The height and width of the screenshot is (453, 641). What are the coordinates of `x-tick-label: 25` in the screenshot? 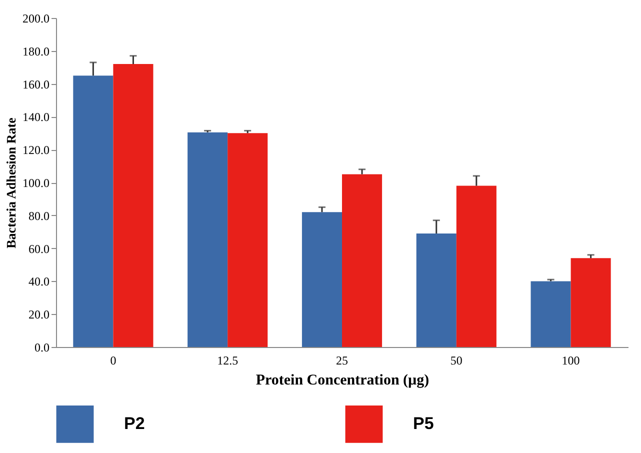 It's located at (342, 361).